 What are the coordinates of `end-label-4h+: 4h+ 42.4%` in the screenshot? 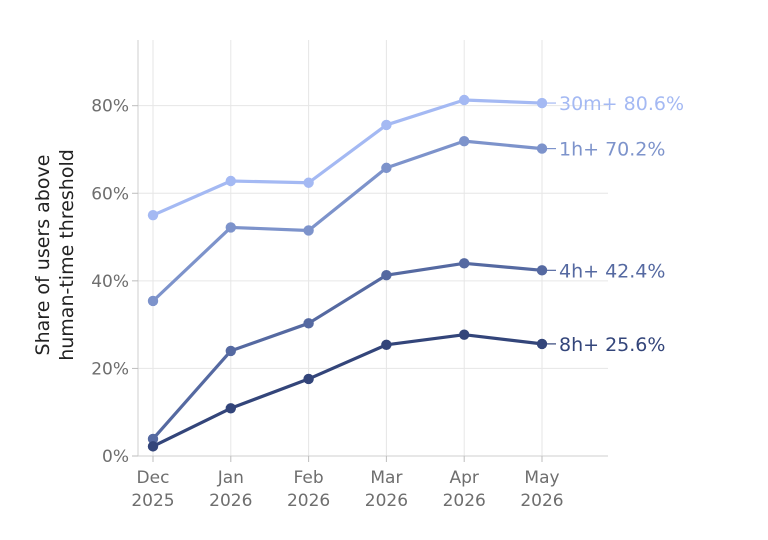 It's located at (612, 271).